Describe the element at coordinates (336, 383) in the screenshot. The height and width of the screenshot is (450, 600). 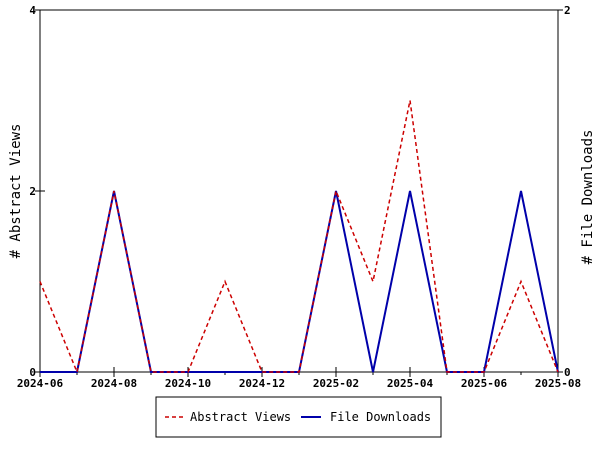
I see `x-tick-label: 2025-02` at that location.